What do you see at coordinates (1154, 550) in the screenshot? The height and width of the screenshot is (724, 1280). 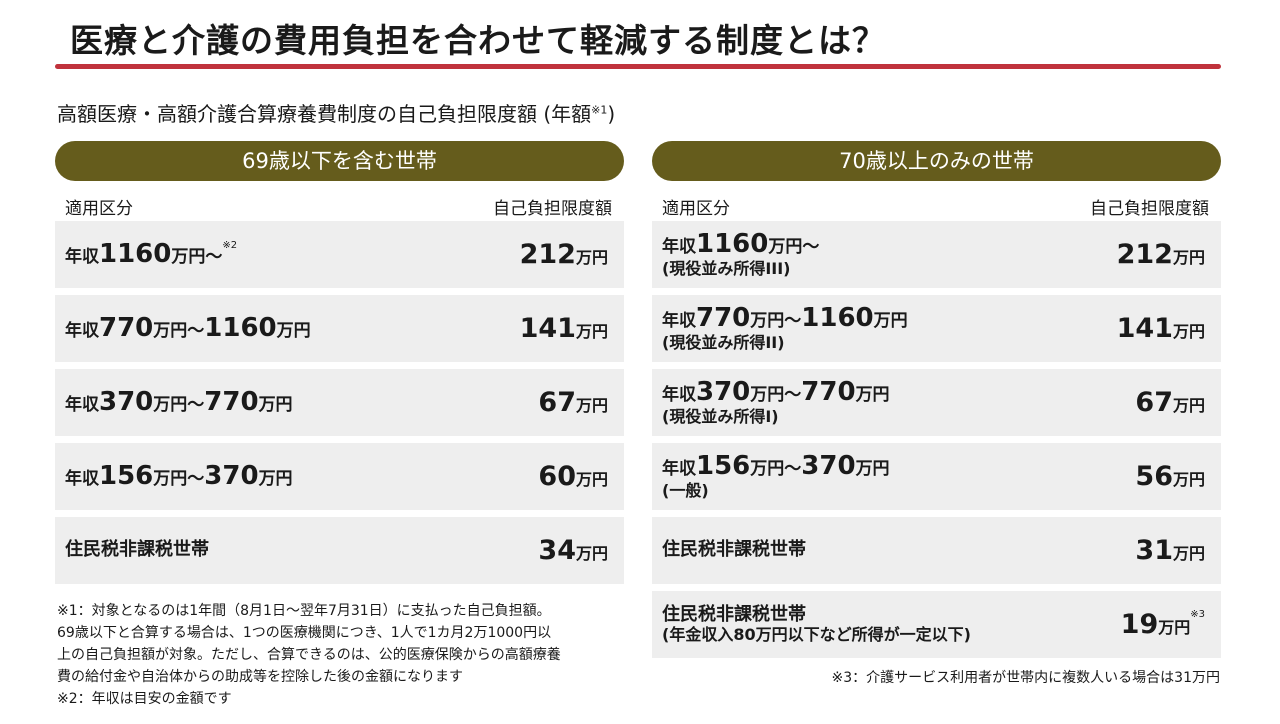 I see `amount-value: 31` at bounding box center [1154, 550].